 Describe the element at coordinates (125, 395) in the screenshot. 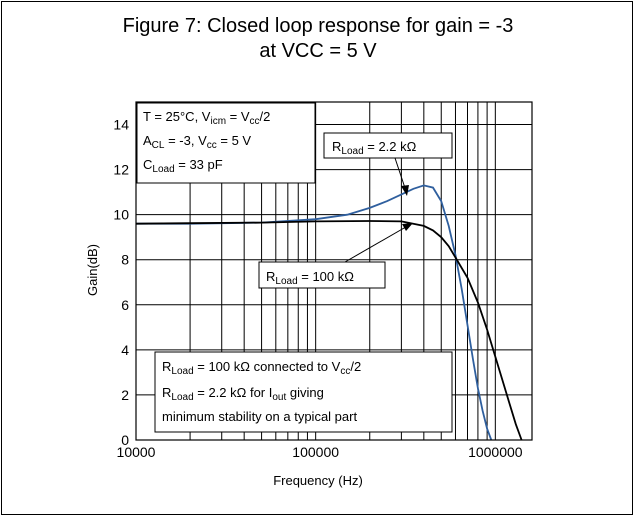

I see `y-tick-label: 2` at that location.